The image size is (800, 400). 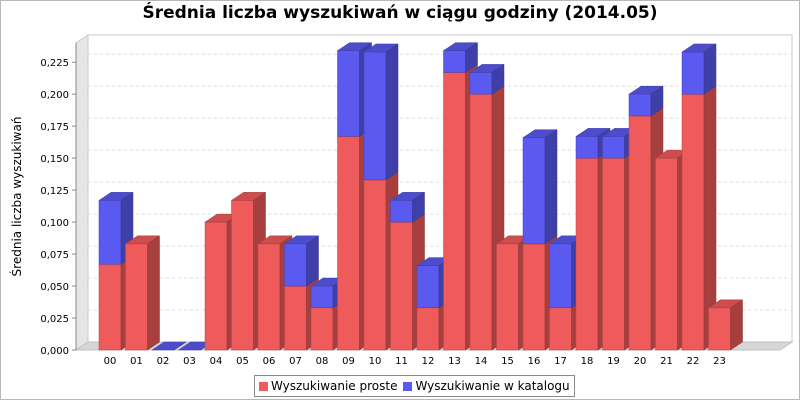 I want to click on x-tick-label: 08, so click(x=322, y=361).